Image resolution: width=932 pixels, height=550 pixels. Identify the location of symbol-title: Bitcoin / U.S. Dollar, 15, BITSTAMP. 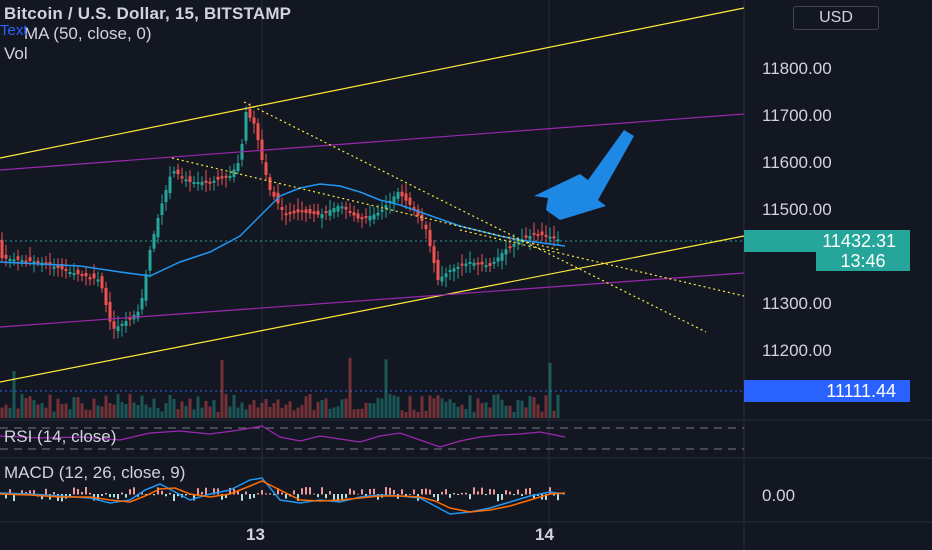
(148, 13).